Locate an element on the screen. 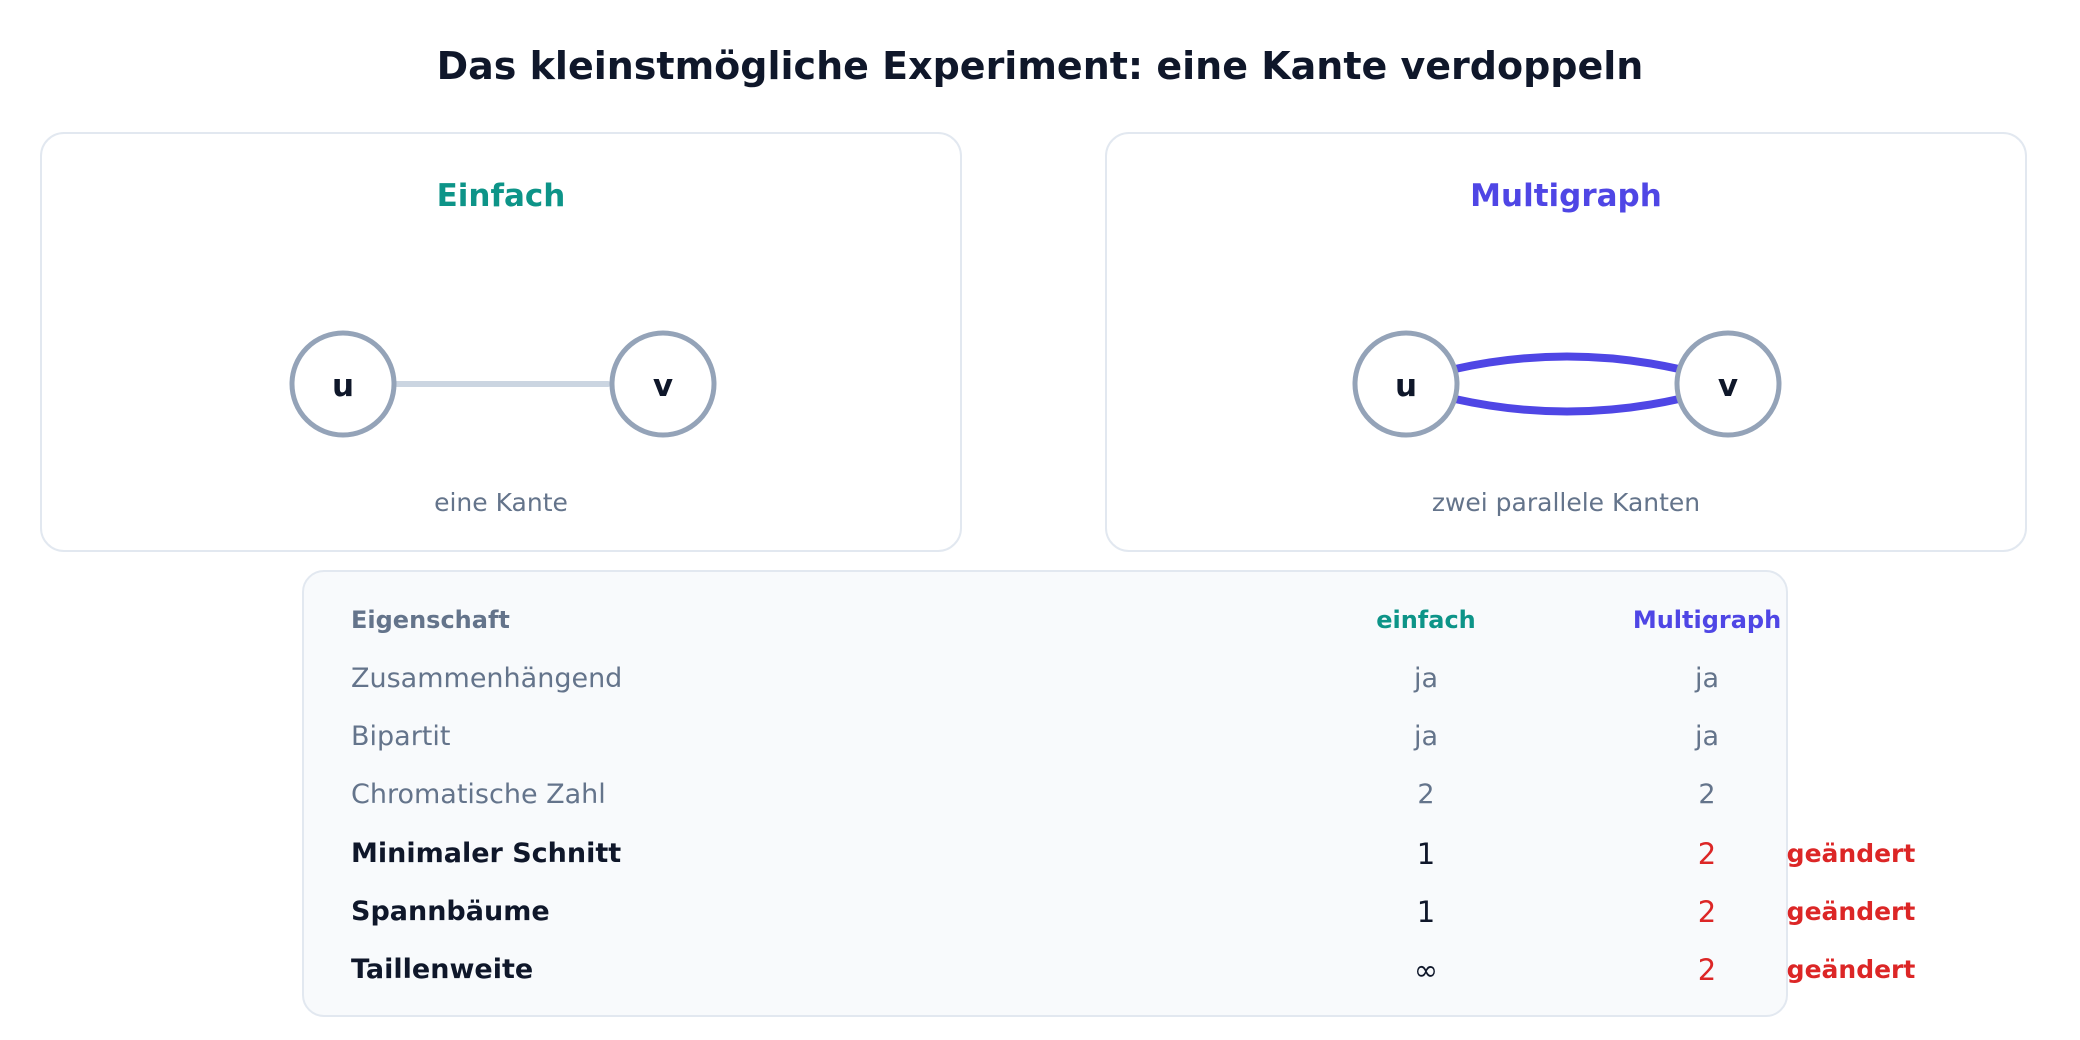  row-property: Minimaler Schnitt is located at coordinates (486, 853).